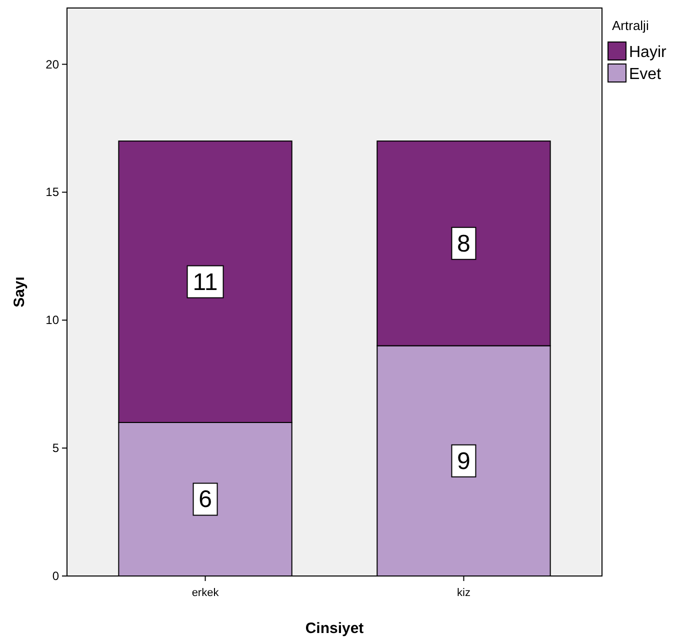  What do you see at coordinates (463, 461) in the screenshot?
I see `data-label: 9` at bounding box center [463, 461].